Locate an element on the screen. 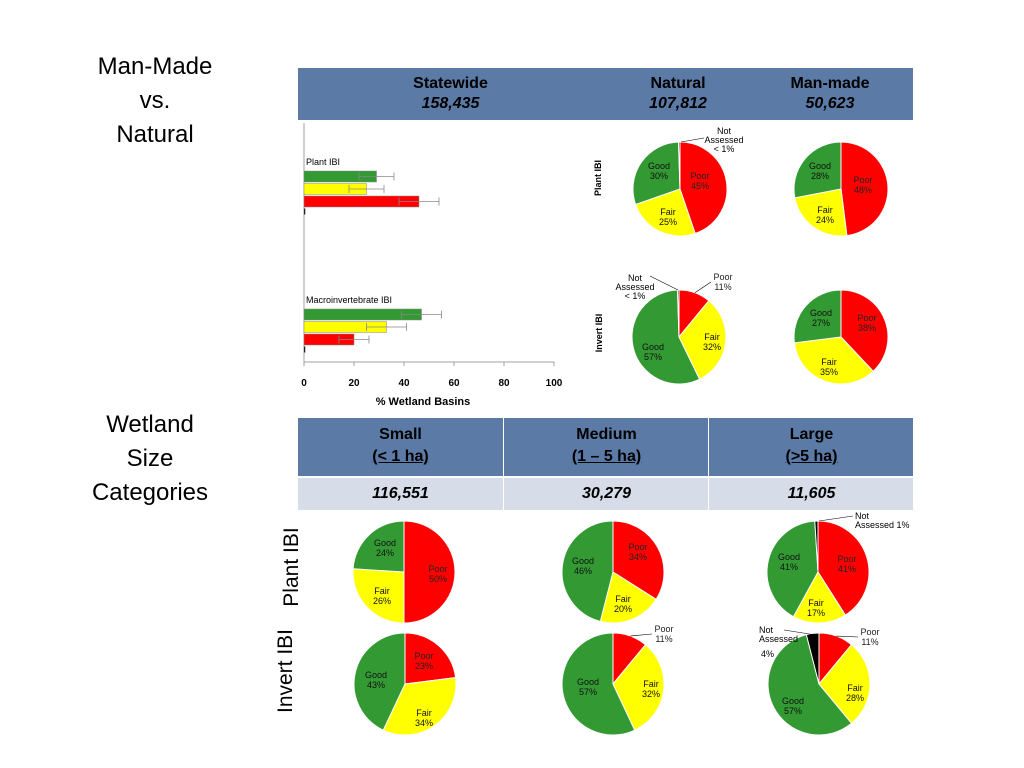  pie-slice-manmade-plant-fair is located at coordinates (821, 212).